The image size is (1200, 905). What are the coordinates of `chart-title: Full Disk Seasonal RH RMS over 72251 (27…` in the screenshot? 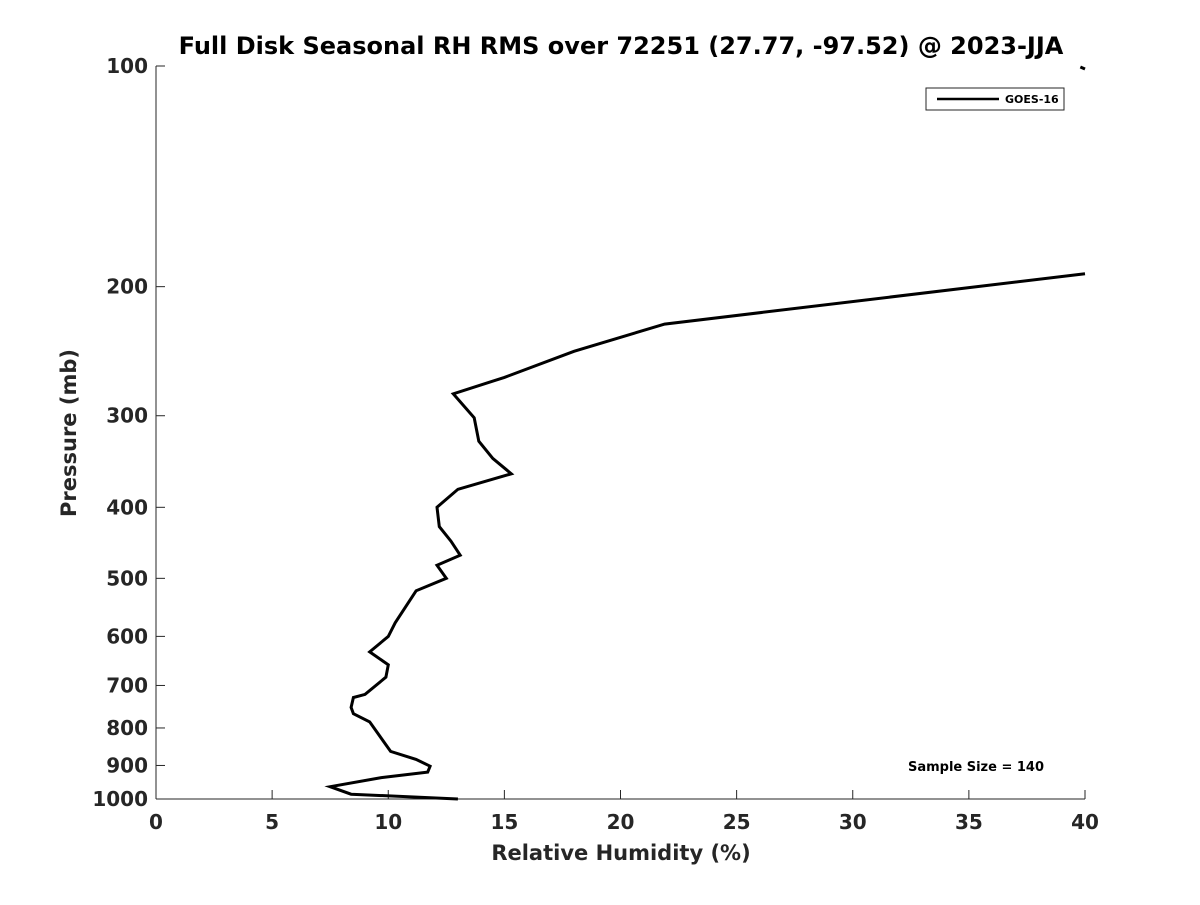 It's located at (621, 46).